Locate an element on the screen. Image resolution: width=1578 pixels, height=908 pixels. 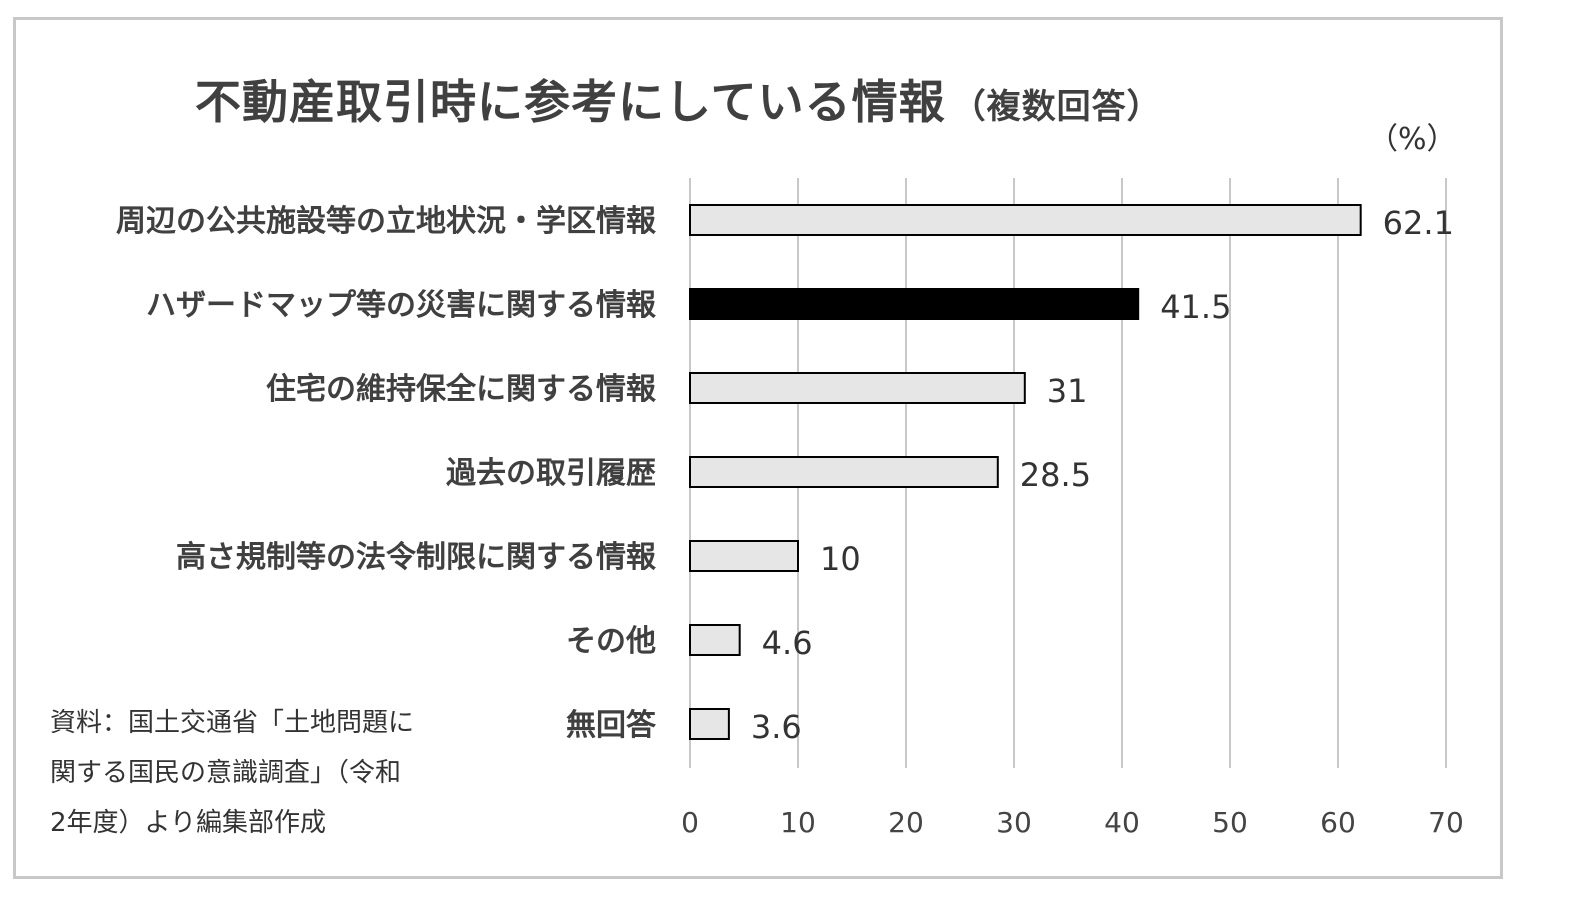
value-label: 10 is located at coordinates (840, 559).